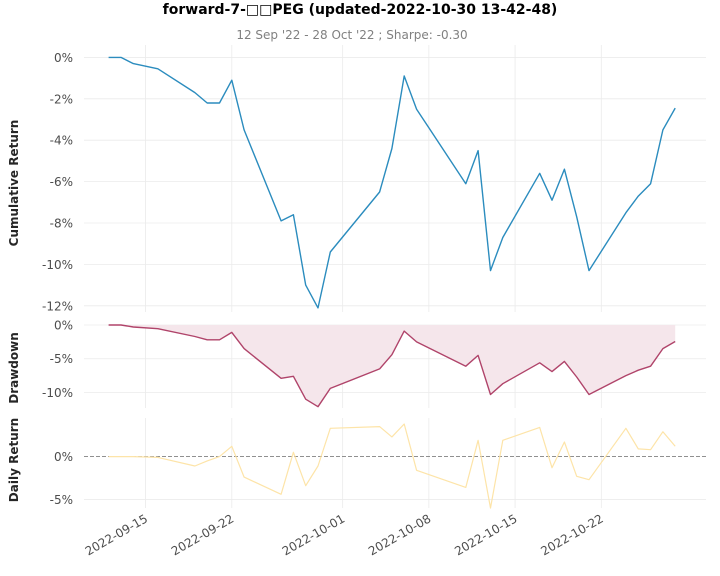 The width and height of the screenshot is (720, 576). What do you see at coordinates (392, 466) in the screenshot?
I see `daily-return-line` at bounding box center [392, 466].